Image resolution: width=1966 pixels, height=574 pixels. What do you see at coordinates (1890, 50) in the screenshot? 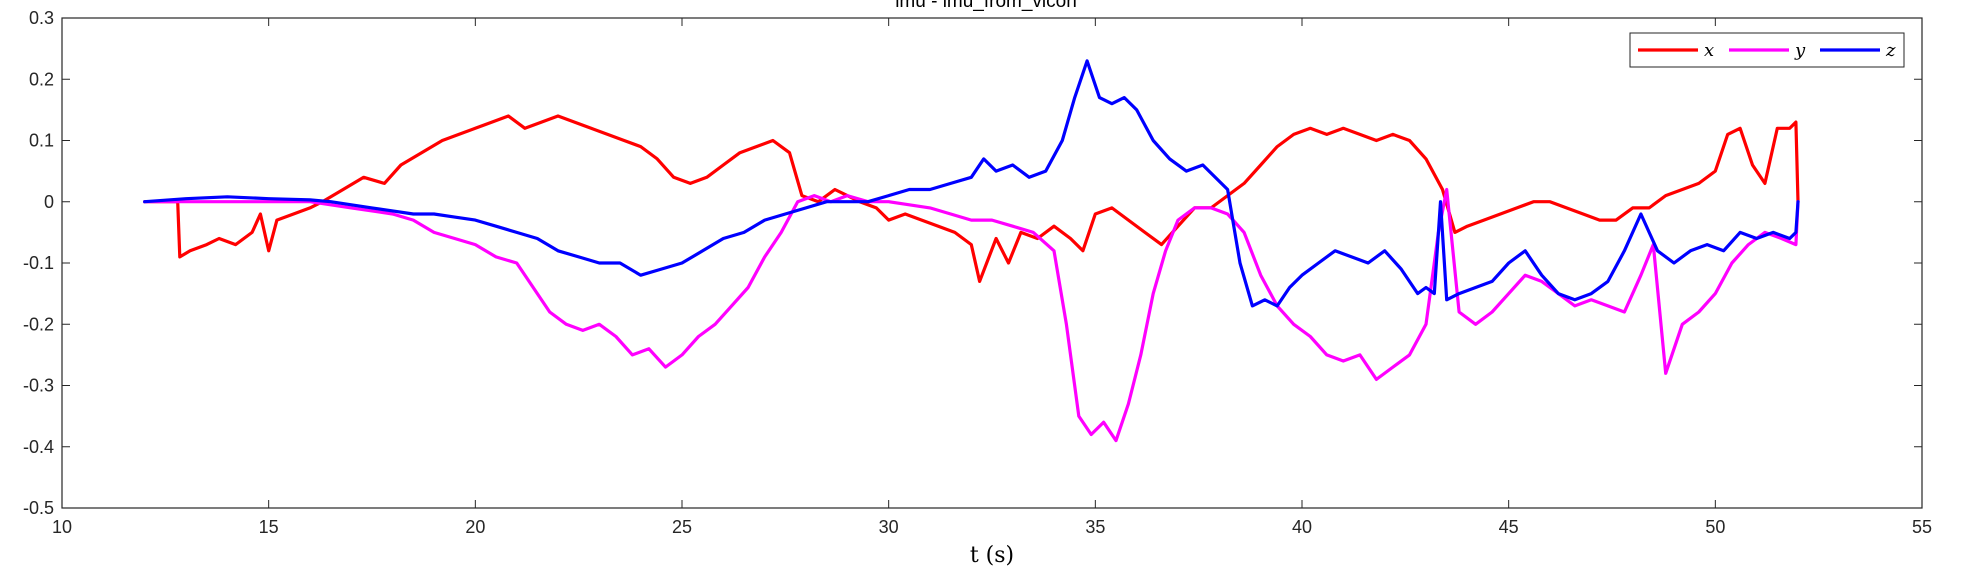
I see `legend-label-z: z` at bounding box center [1890, 50].